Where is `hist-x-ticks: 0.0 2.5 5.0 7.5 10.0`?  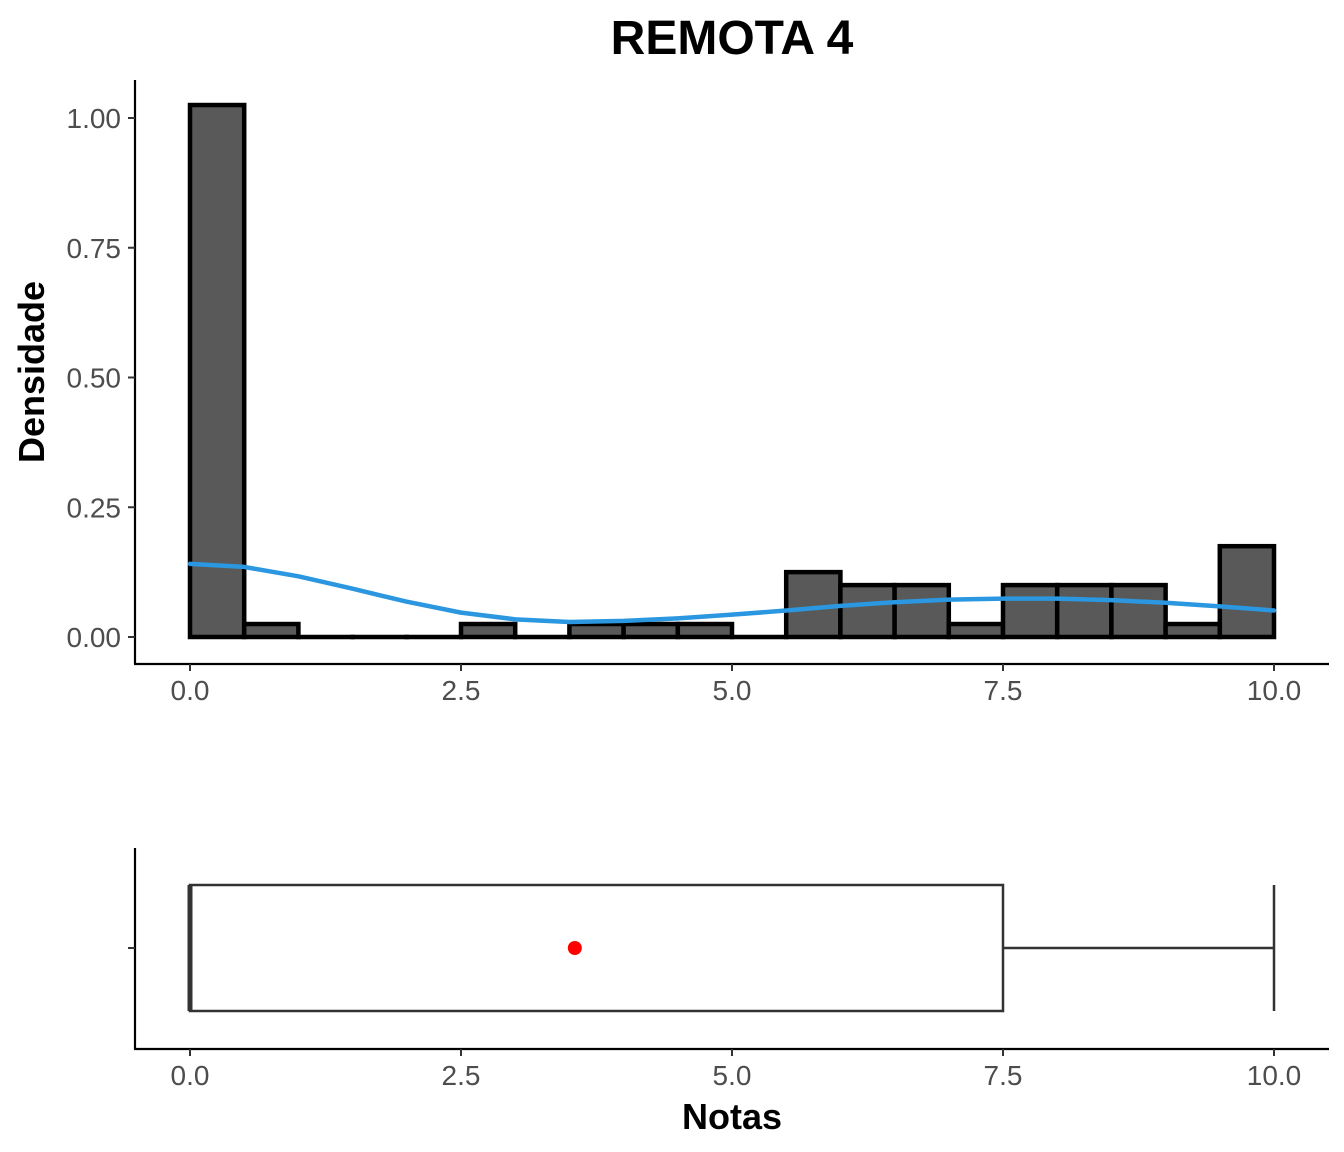
hist-x-ticks: 0.0 2.5 5.0 7.5 10.0 is located at coordinates (736, 685).